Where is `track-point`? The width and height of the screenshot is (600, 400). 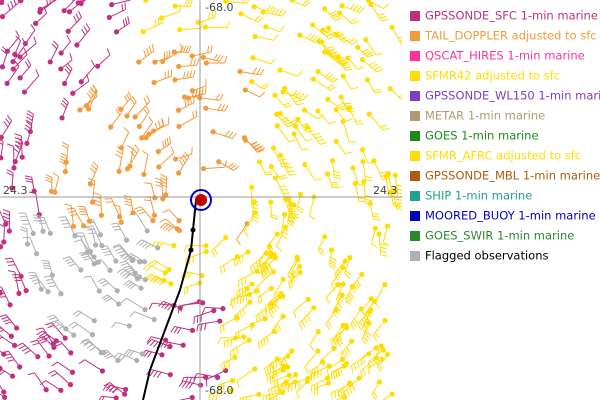 track-point is located at coordinates (191, 250).